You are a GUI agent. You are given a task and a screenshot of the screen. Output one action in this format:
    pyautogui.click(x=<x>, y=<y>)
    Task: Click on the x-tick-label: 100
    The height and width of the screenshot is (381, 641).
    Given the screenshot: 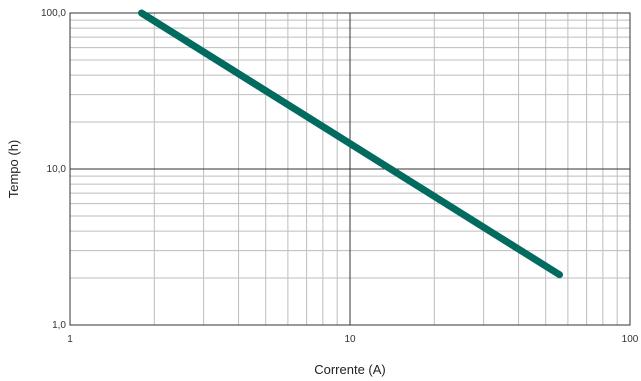 What is the action you would take?
    pyautogui.click(x=630, y=339)
    